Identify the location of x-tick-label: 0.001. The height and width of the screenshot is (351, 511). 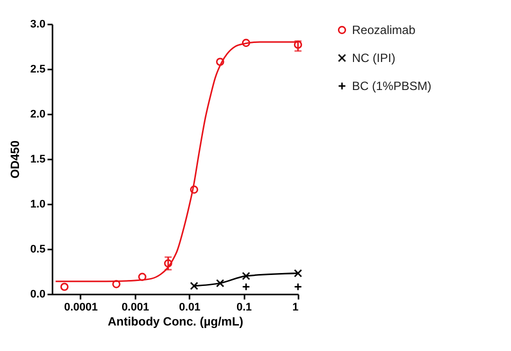
(136, 308).